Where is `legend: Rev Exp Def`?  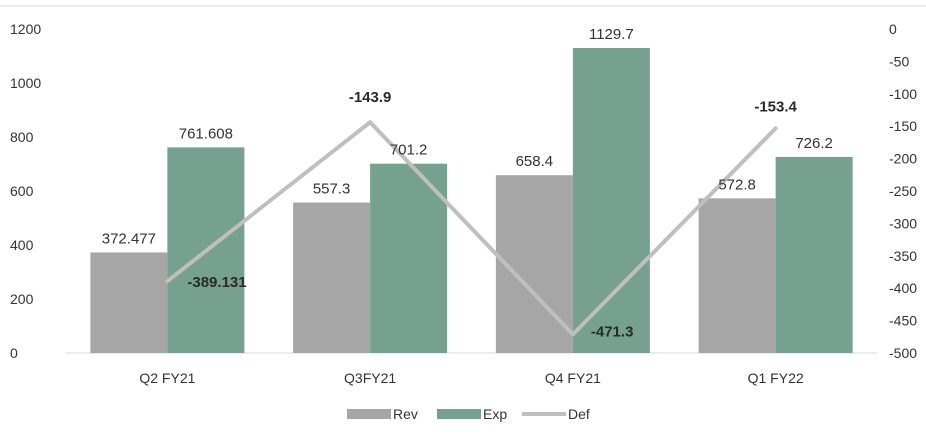
legend: Rev Exp Def is located at coordinates (468, 414).